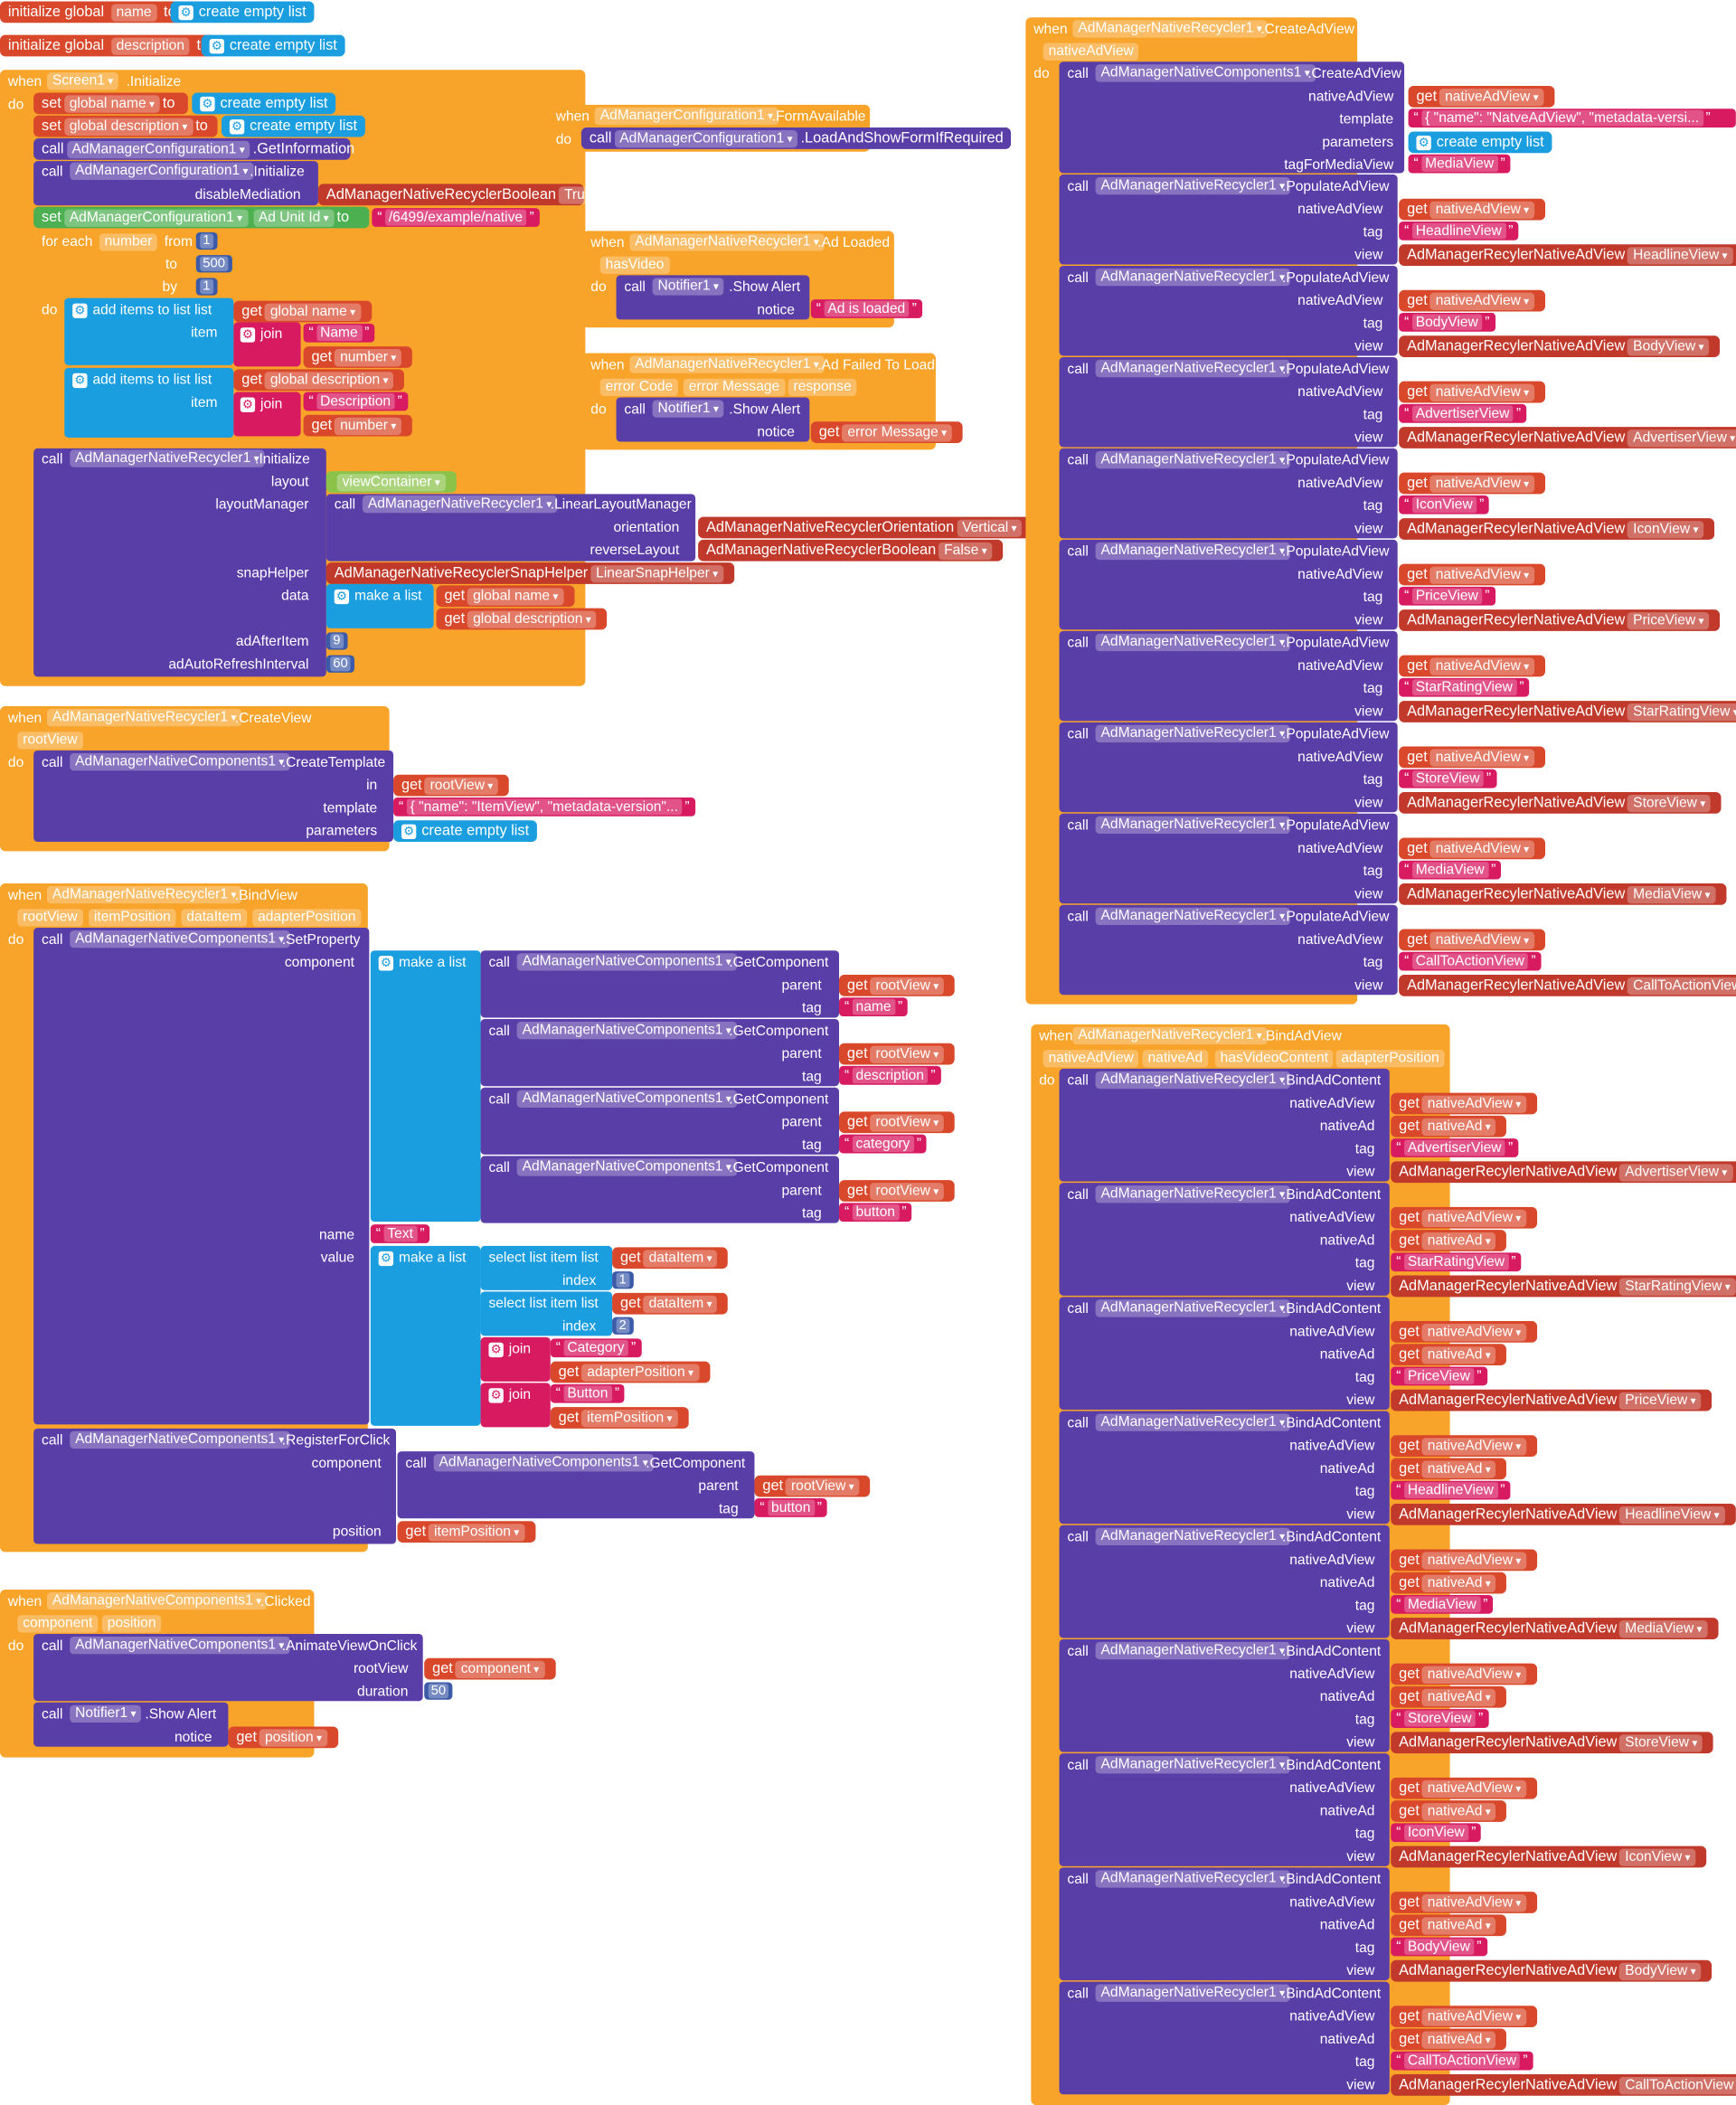 This screenshot has height=2105, width=1736. Describe the element at coordinates (426, 1335) in the screenshot. I see `make-a-list-block` at that location.